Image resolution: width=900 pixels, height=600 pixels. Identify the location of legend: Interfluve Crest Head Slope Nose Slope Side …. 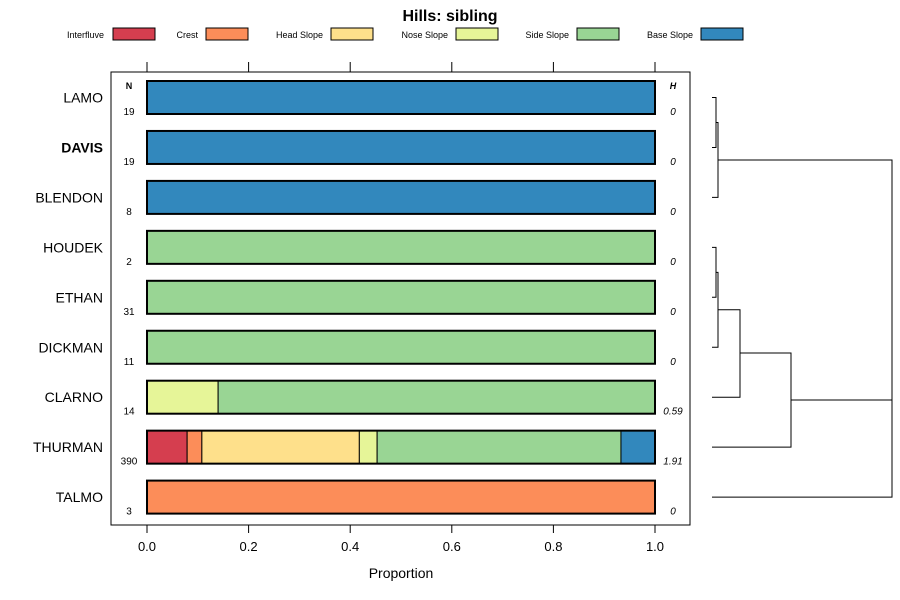
(405, 34).